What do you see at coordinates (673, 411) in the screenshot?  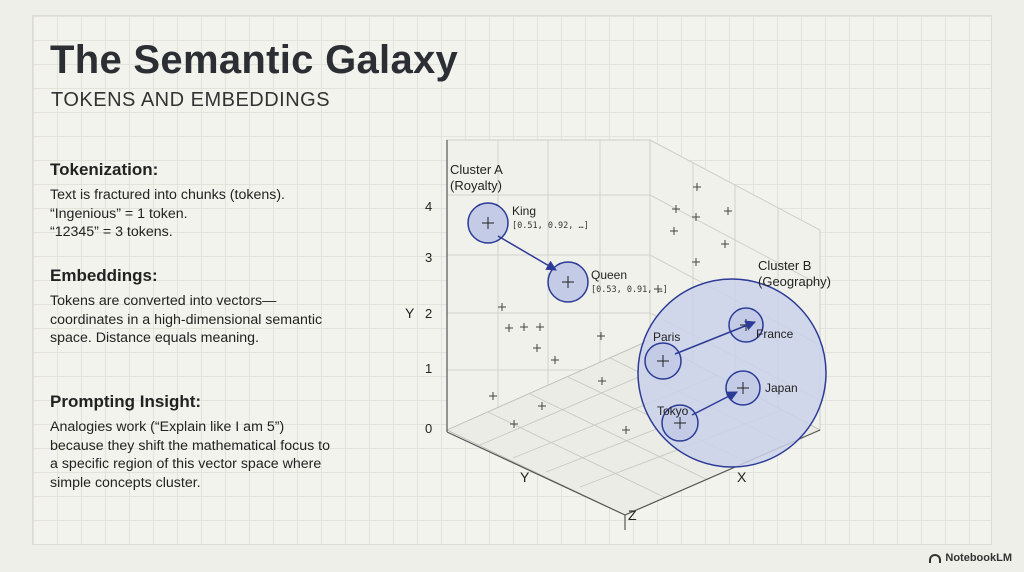 I see `token-label: Tokyo` at bounding box center [673, 411].